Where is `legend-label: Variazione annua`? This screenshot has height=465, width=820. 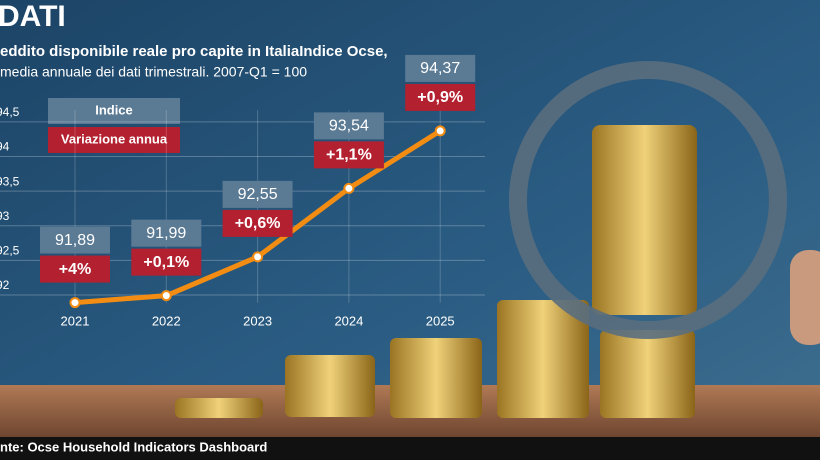 legend-label: Variazione annua is located at coordinates (114, 138).